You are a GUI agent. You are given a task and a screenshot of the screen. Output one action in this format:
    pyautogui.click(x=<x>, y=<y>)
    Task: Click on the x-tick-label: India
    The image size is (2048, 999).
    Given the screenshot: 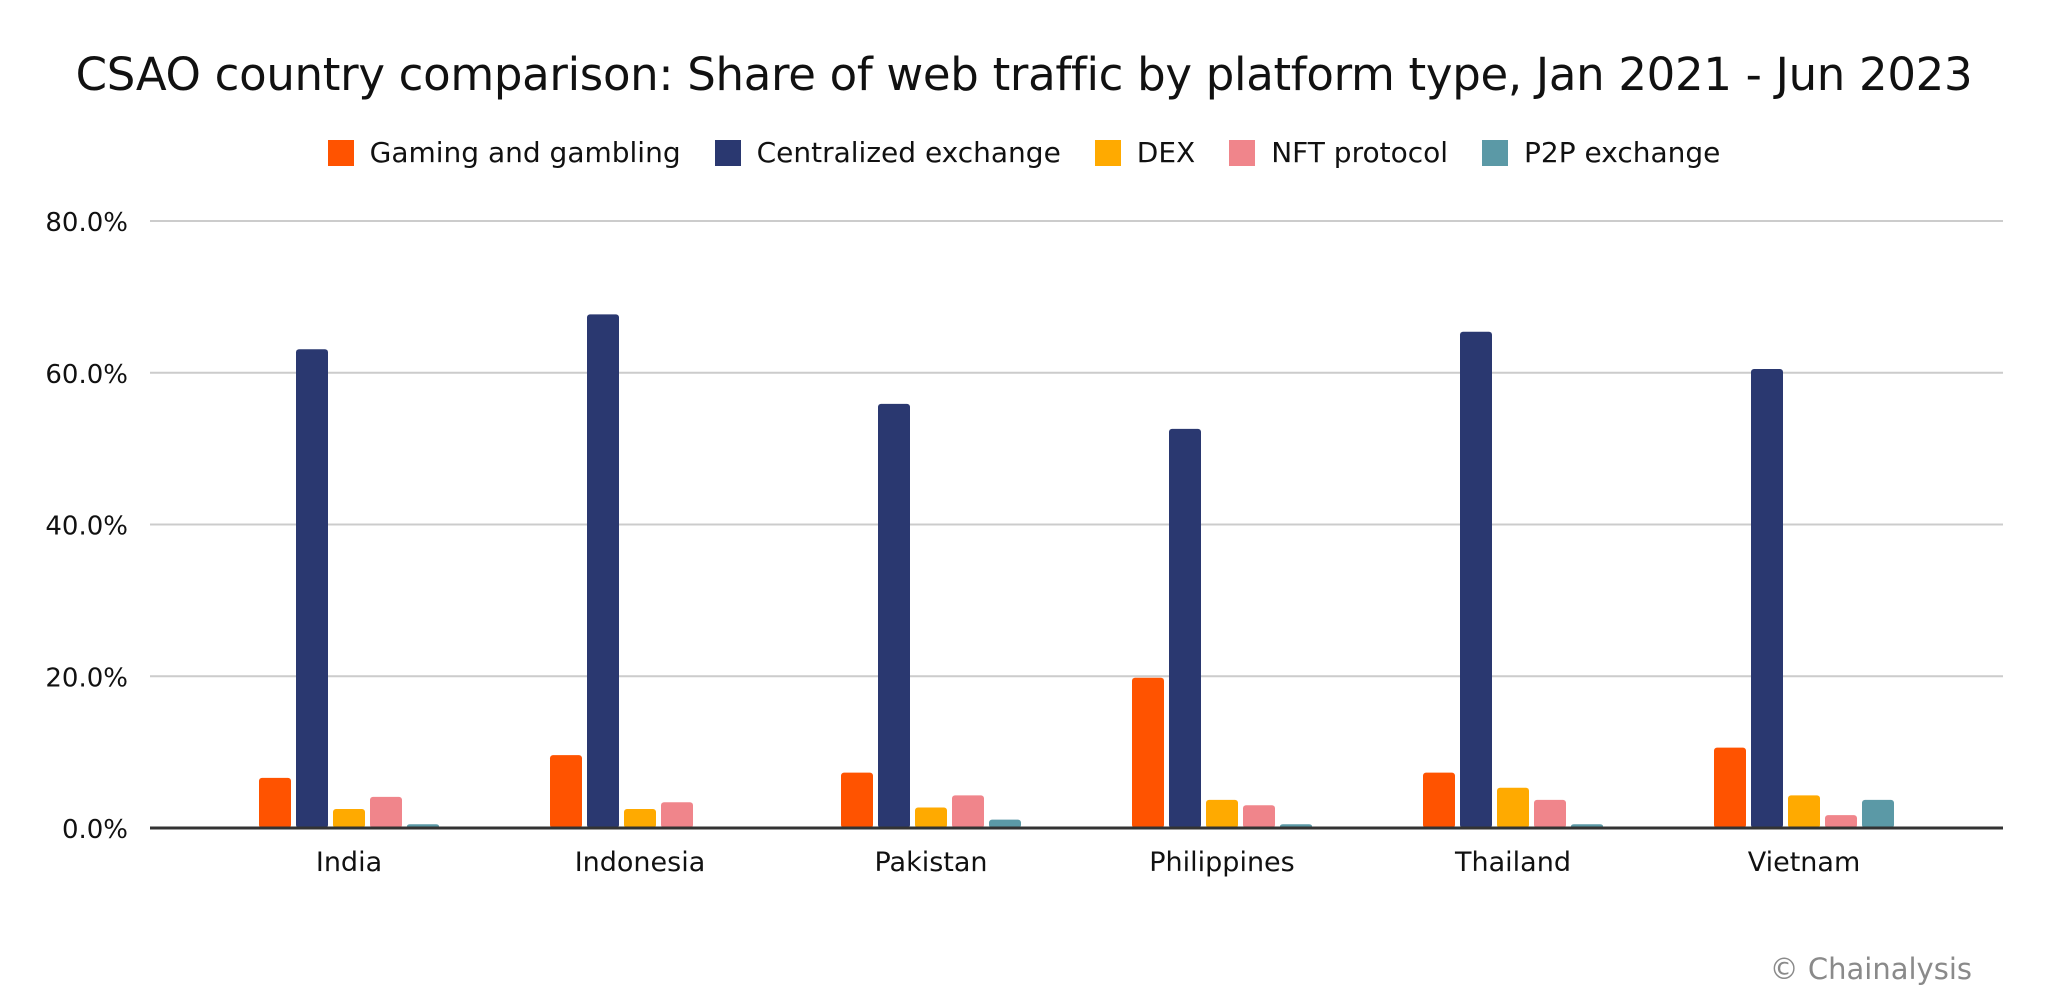 What is the action you would take?
    pyautogui.click(x=349, y=862)
    